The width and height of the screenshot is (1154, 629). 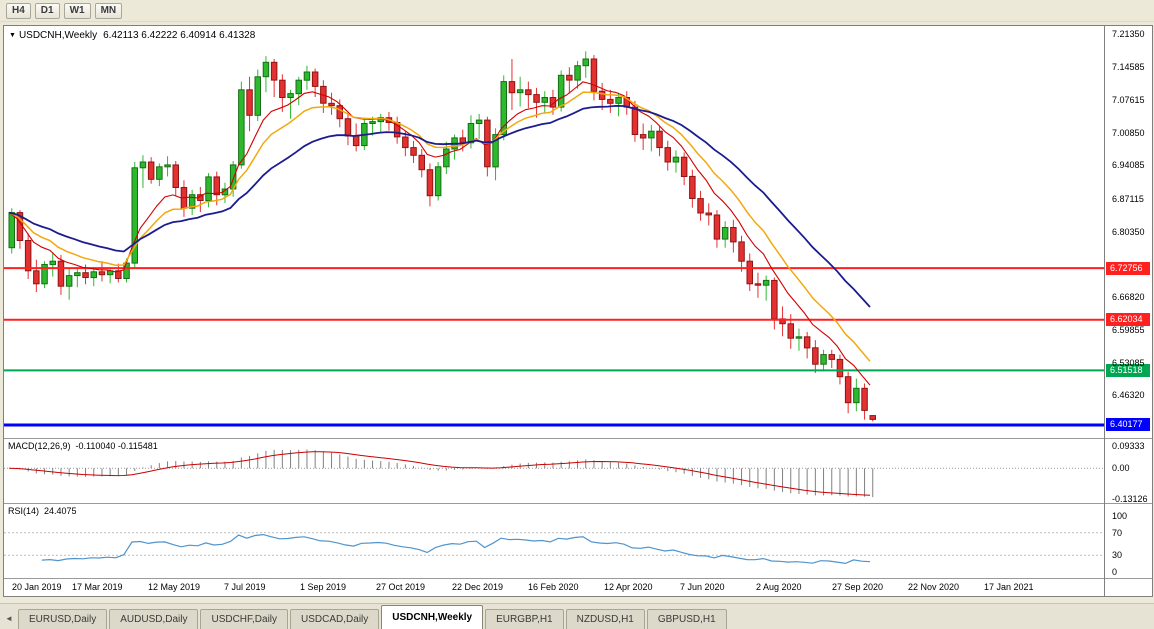 What do you see at coordinates (58, 35) in the screenshot?
I see `chart-symbol-period: USDCNH,Weekly` at bounding box center [58, 35].